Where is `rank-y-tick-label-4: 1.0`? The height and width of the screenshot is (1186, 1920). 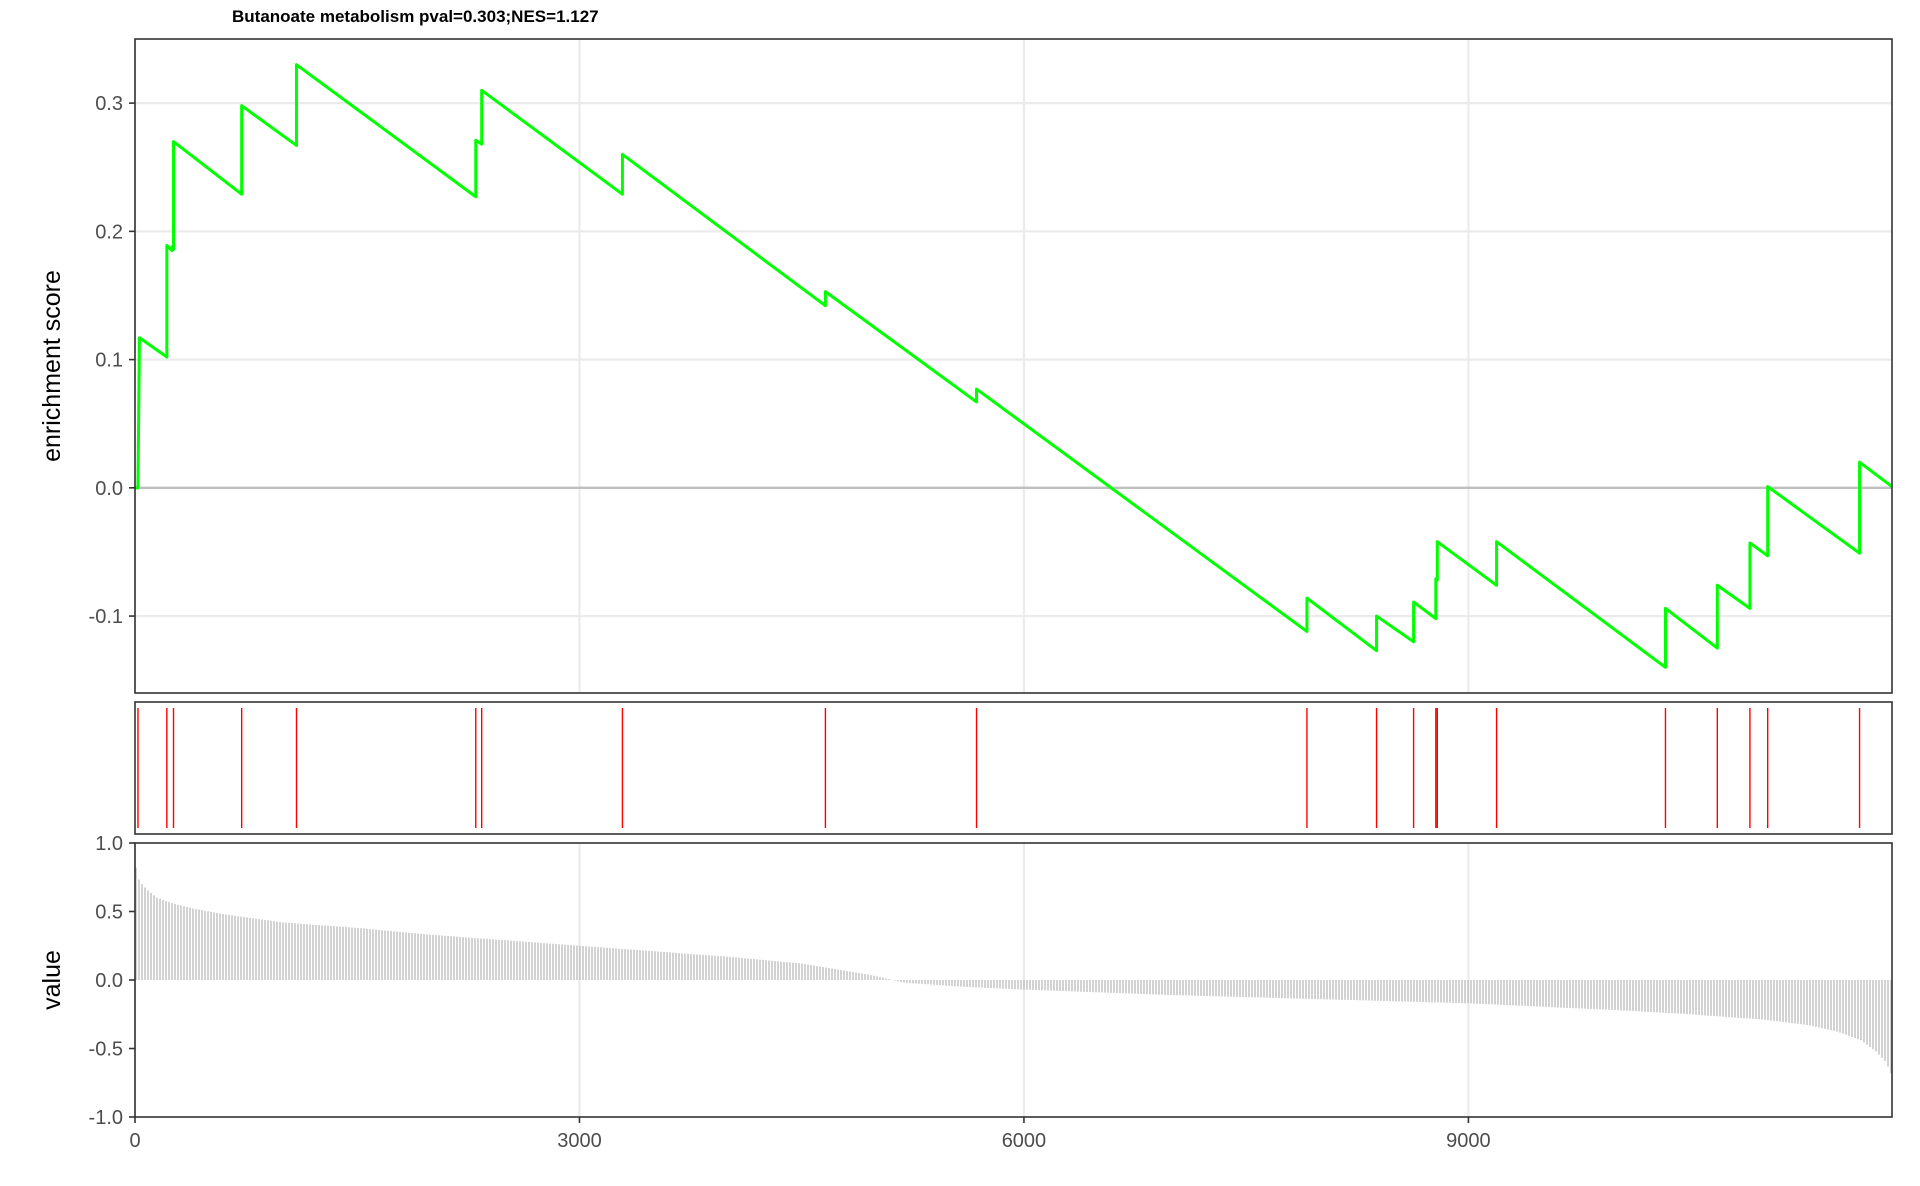 rank-y-tick-label-4: 1.0 is located at coordinates (109, 844).